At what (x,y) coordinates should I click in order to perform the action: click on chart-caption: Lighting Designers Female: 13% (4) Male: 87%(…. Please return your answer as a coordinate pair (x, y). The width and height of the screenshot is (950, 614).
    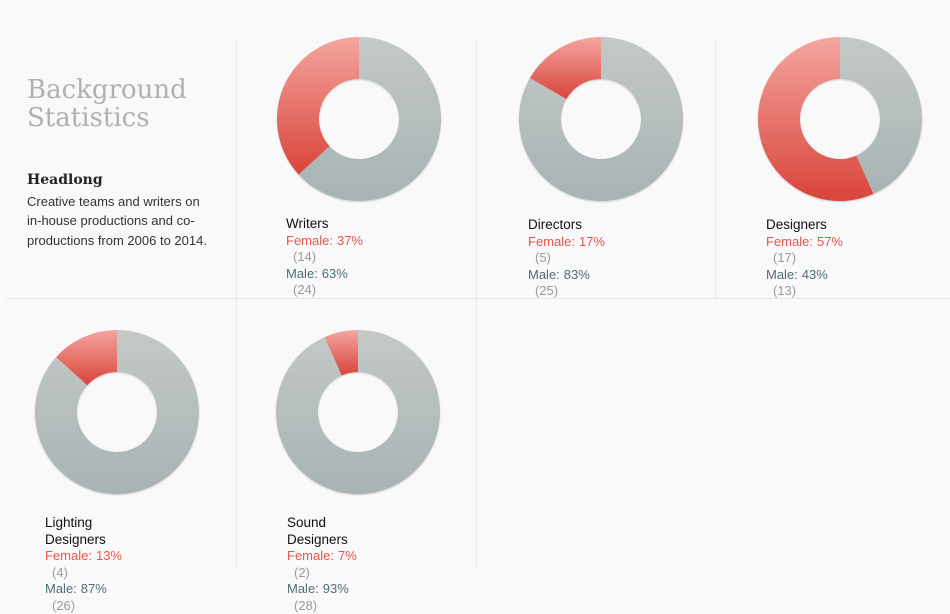
    Looking at the image, I should click on (83, 564).